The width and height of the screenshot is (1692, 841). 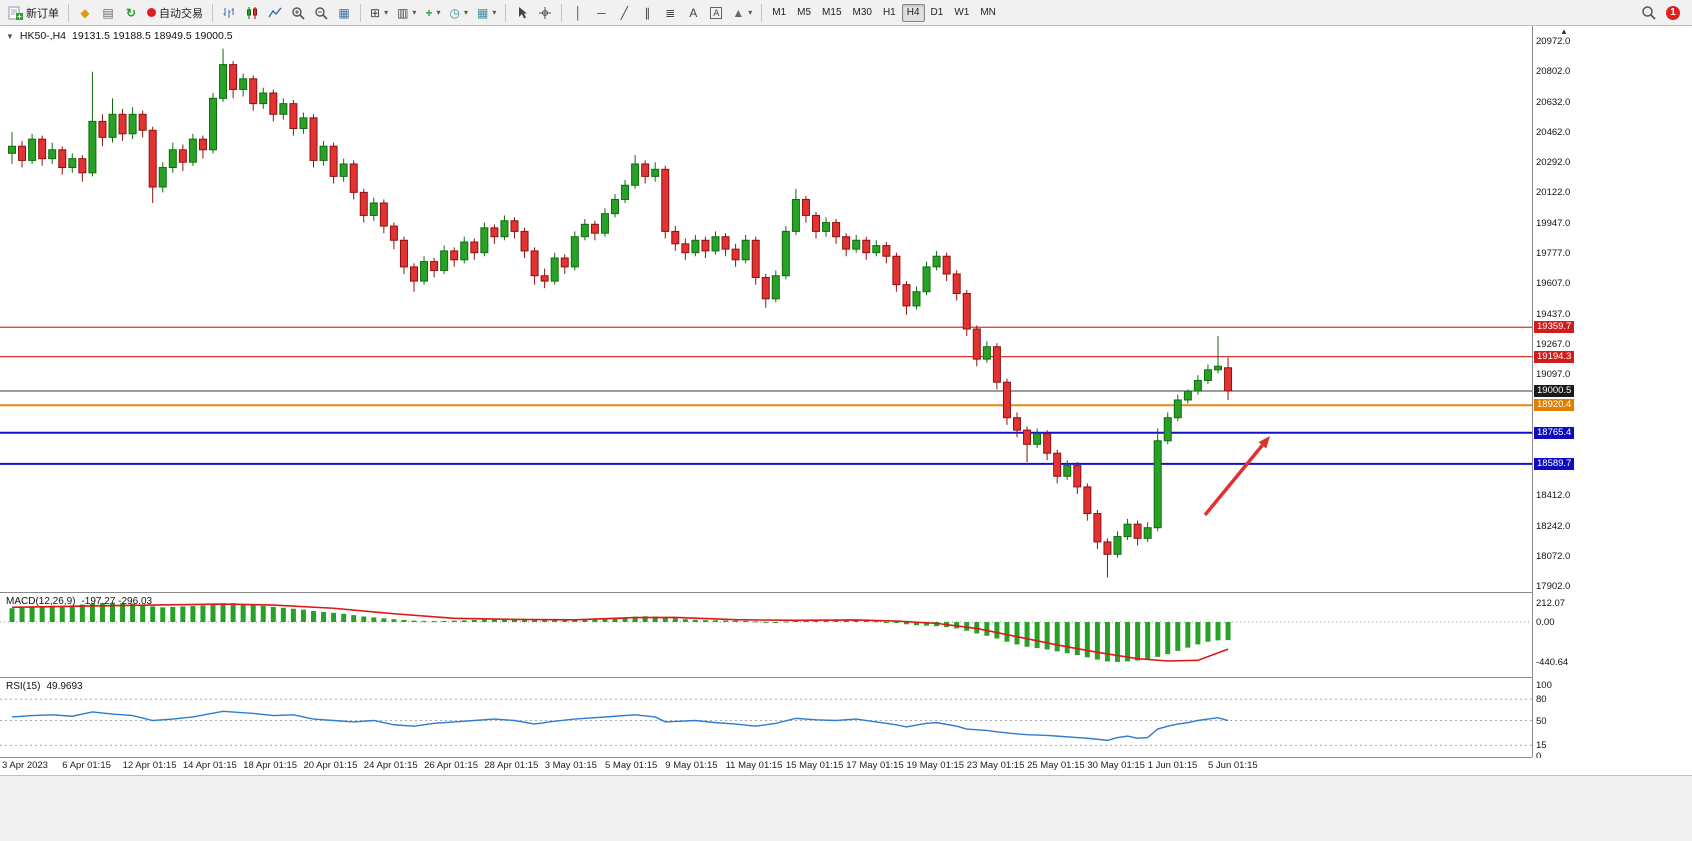 I want to click on rsi-chart, so click(x=766, y=717).